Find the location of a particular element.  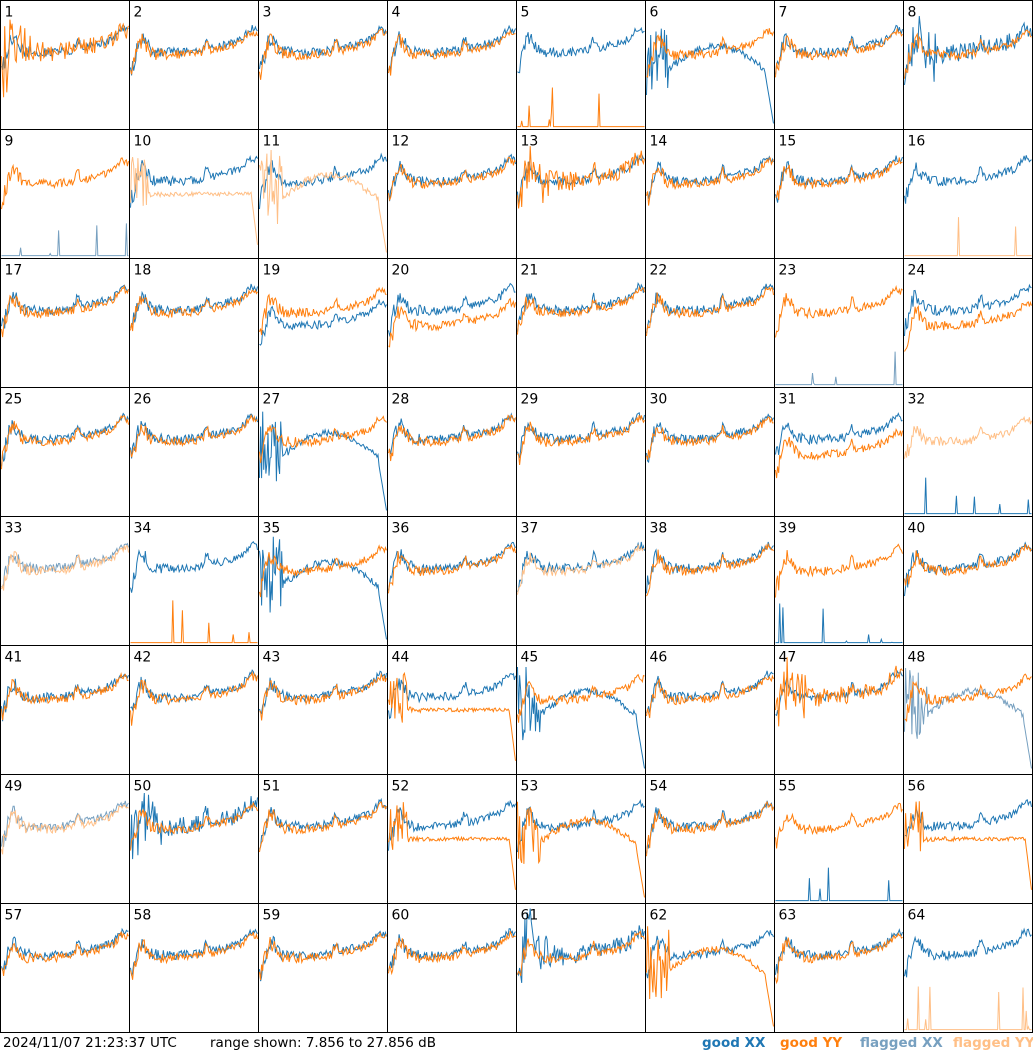

panel-7: 7 is located at coordinates (839, 65).